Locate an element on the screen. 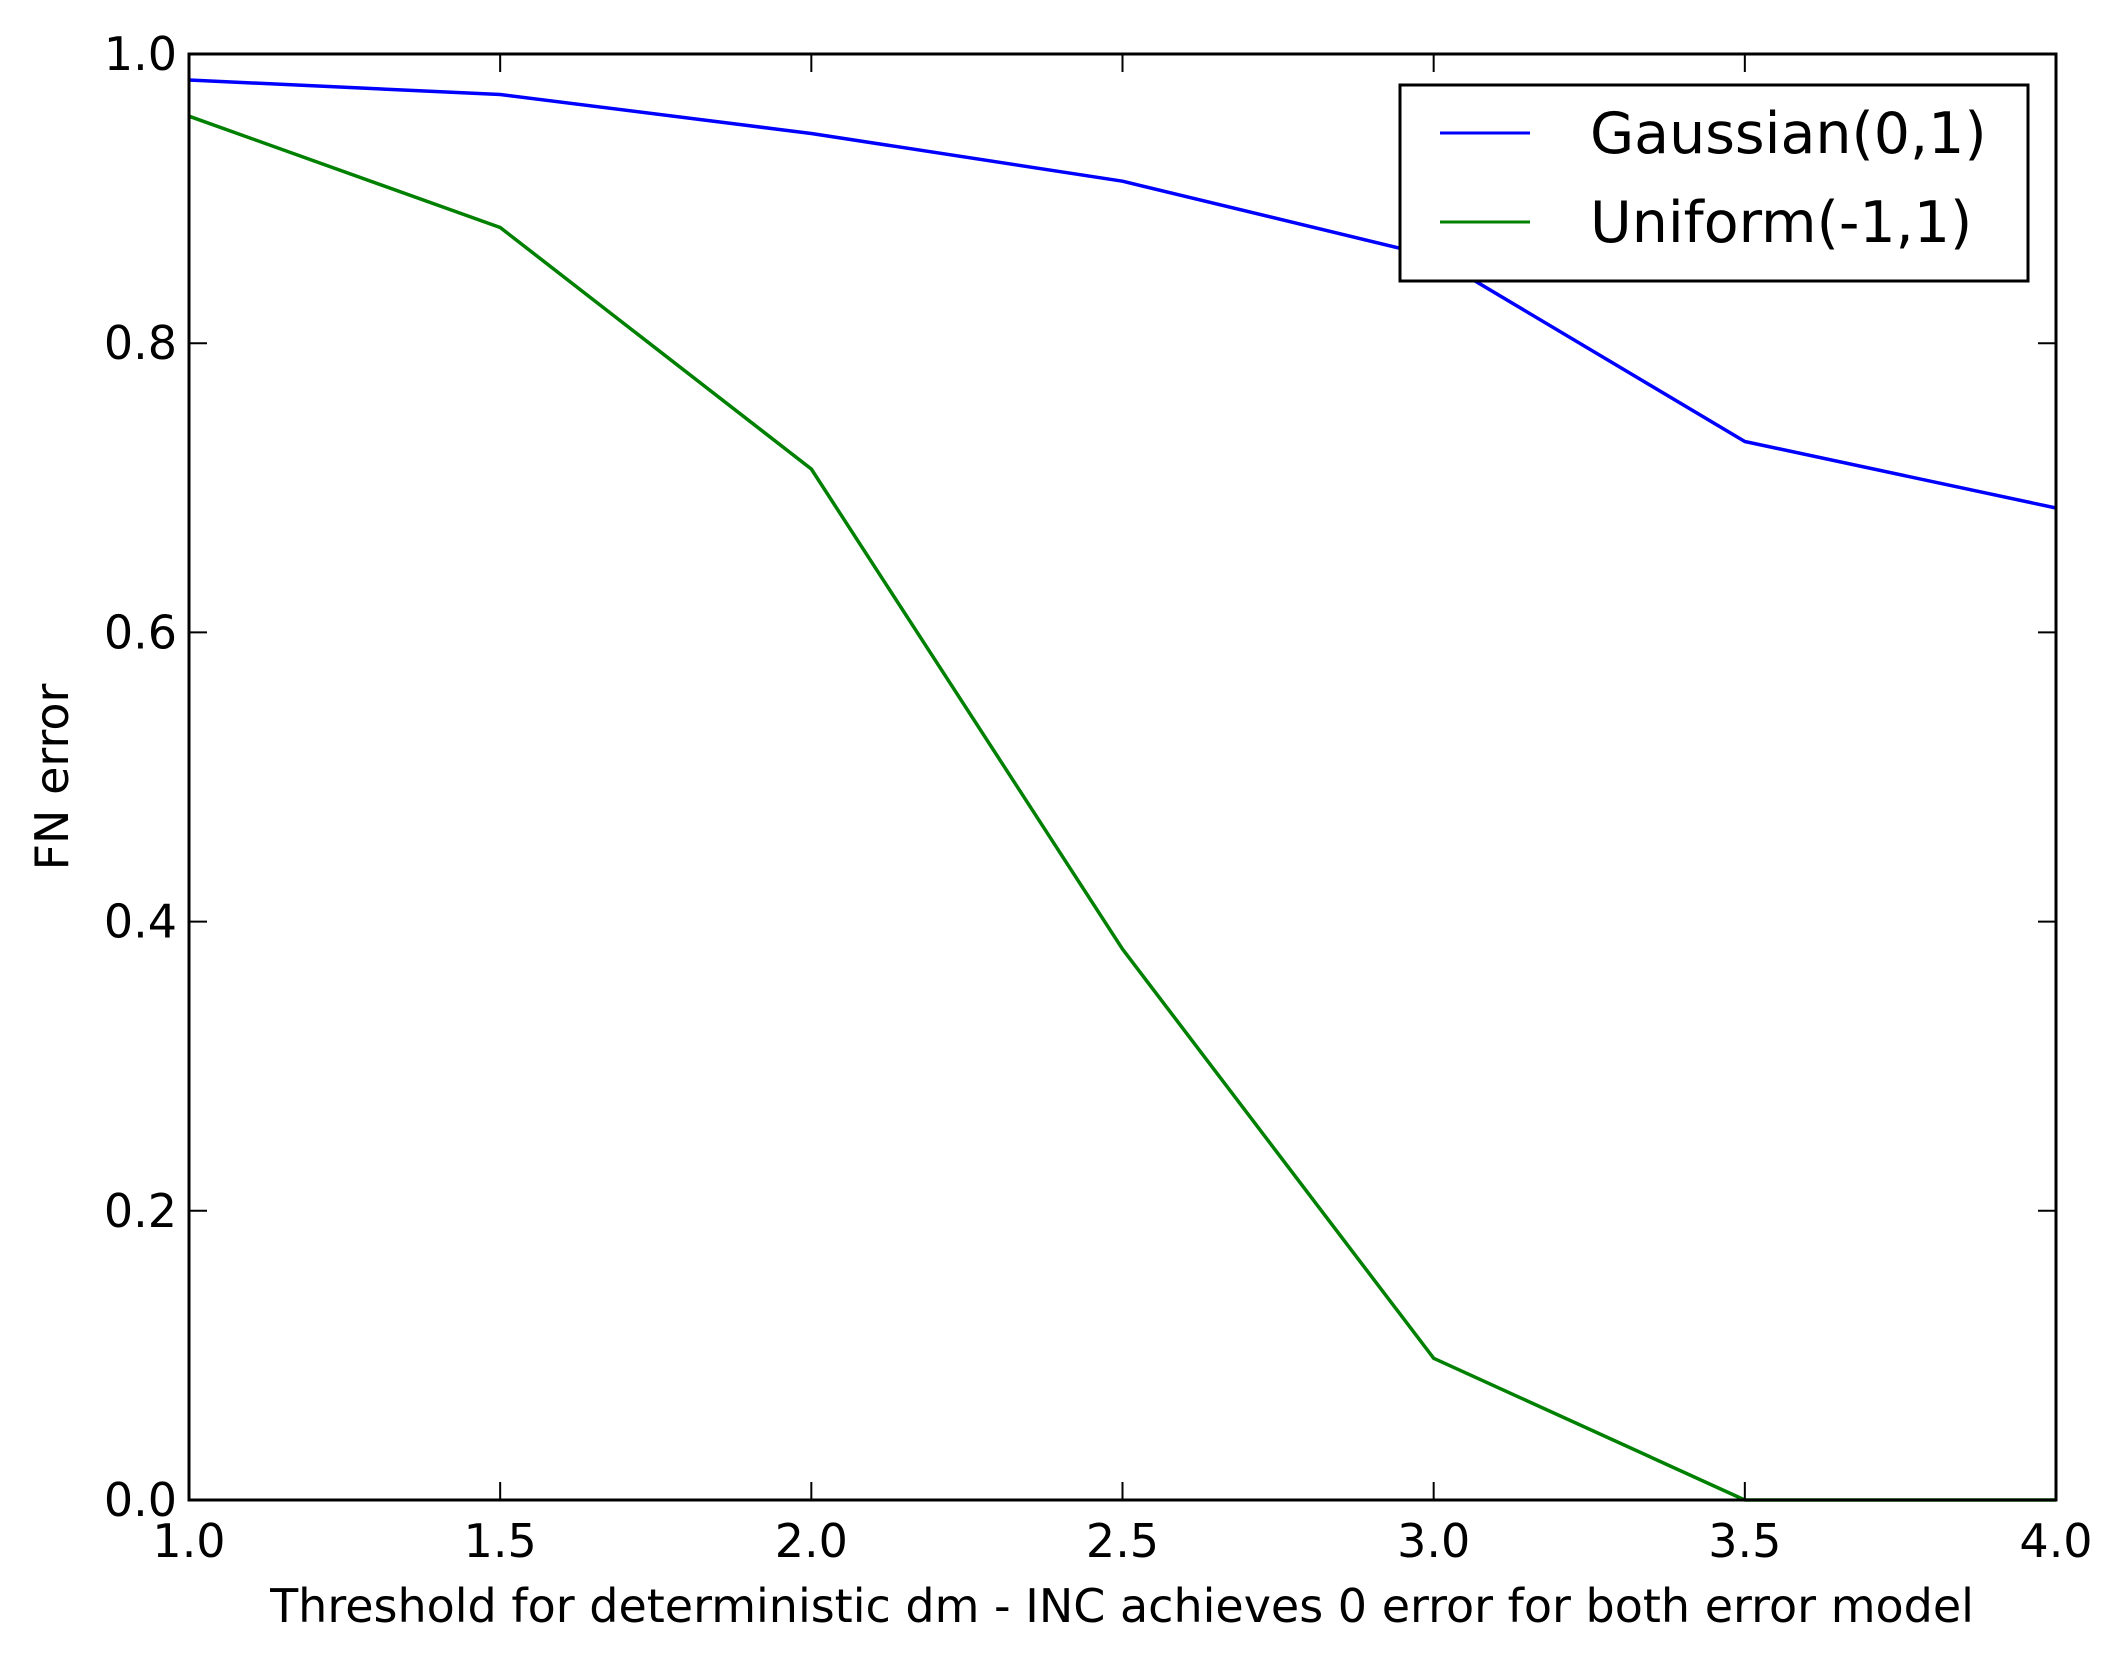 The width and height of the screenshot is (2115, 1657). x-tick-label: 3.5 is located at coordinates (1744, 1541).